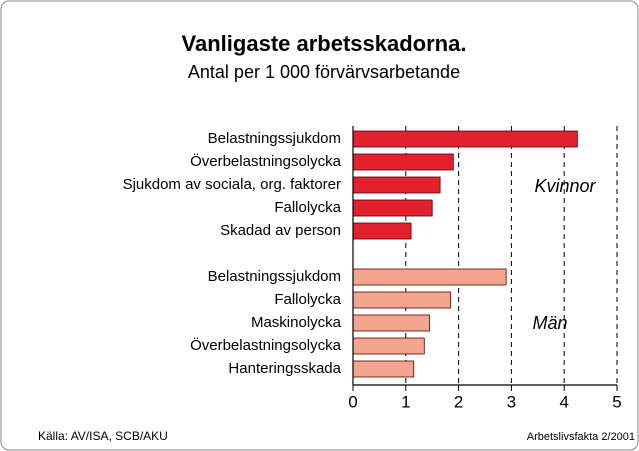  I want to click on x-tick-label: 3, so click(511, 401).